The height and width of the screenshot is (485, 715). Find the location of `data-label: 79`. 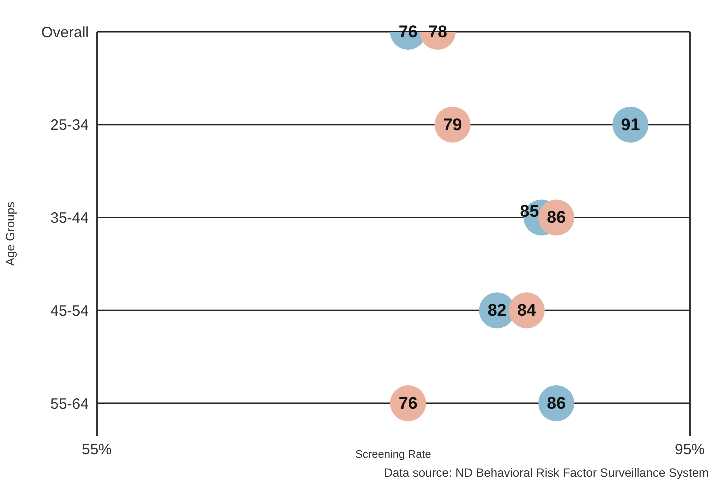

data-label: 79 is located at coordinates (452, 124).